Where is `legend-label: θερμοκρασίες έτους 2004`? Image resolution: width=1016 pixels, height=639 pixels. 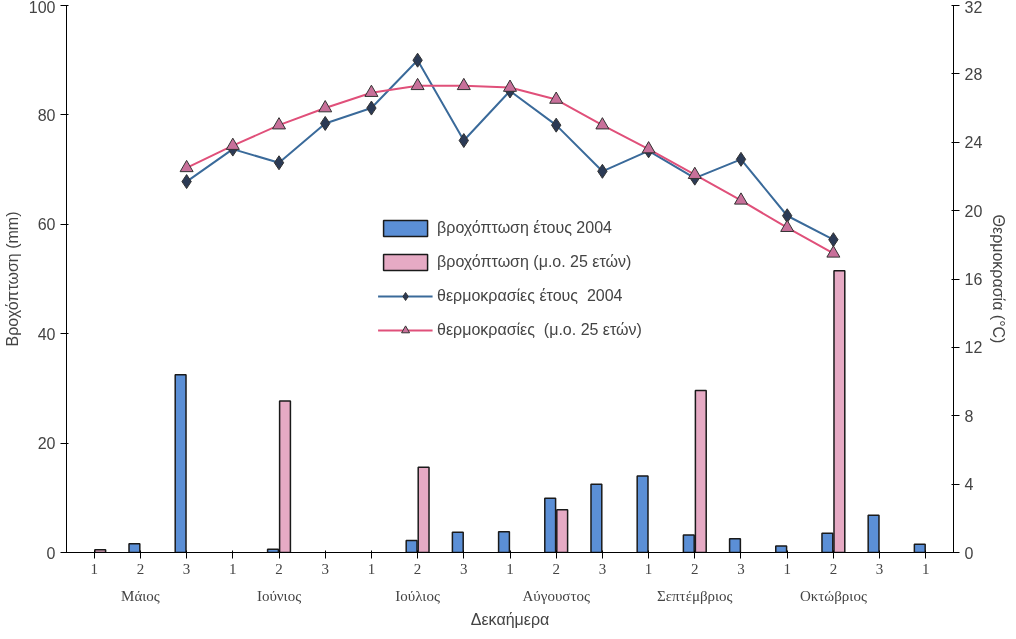 legend-label: θερμοκρασίες έτους 2004 is located at coordinates (530, 295).